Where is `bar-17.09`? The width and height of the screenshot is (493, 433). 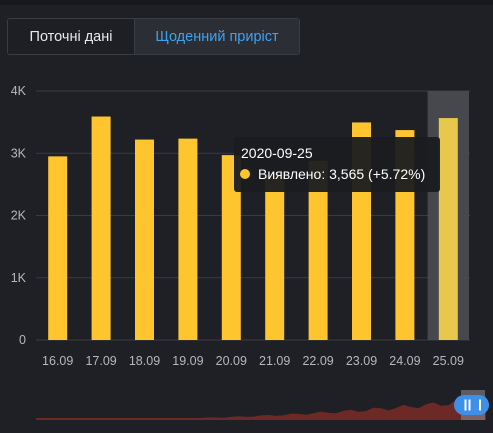 bar-17.09 is located at coordinates (101, 228).